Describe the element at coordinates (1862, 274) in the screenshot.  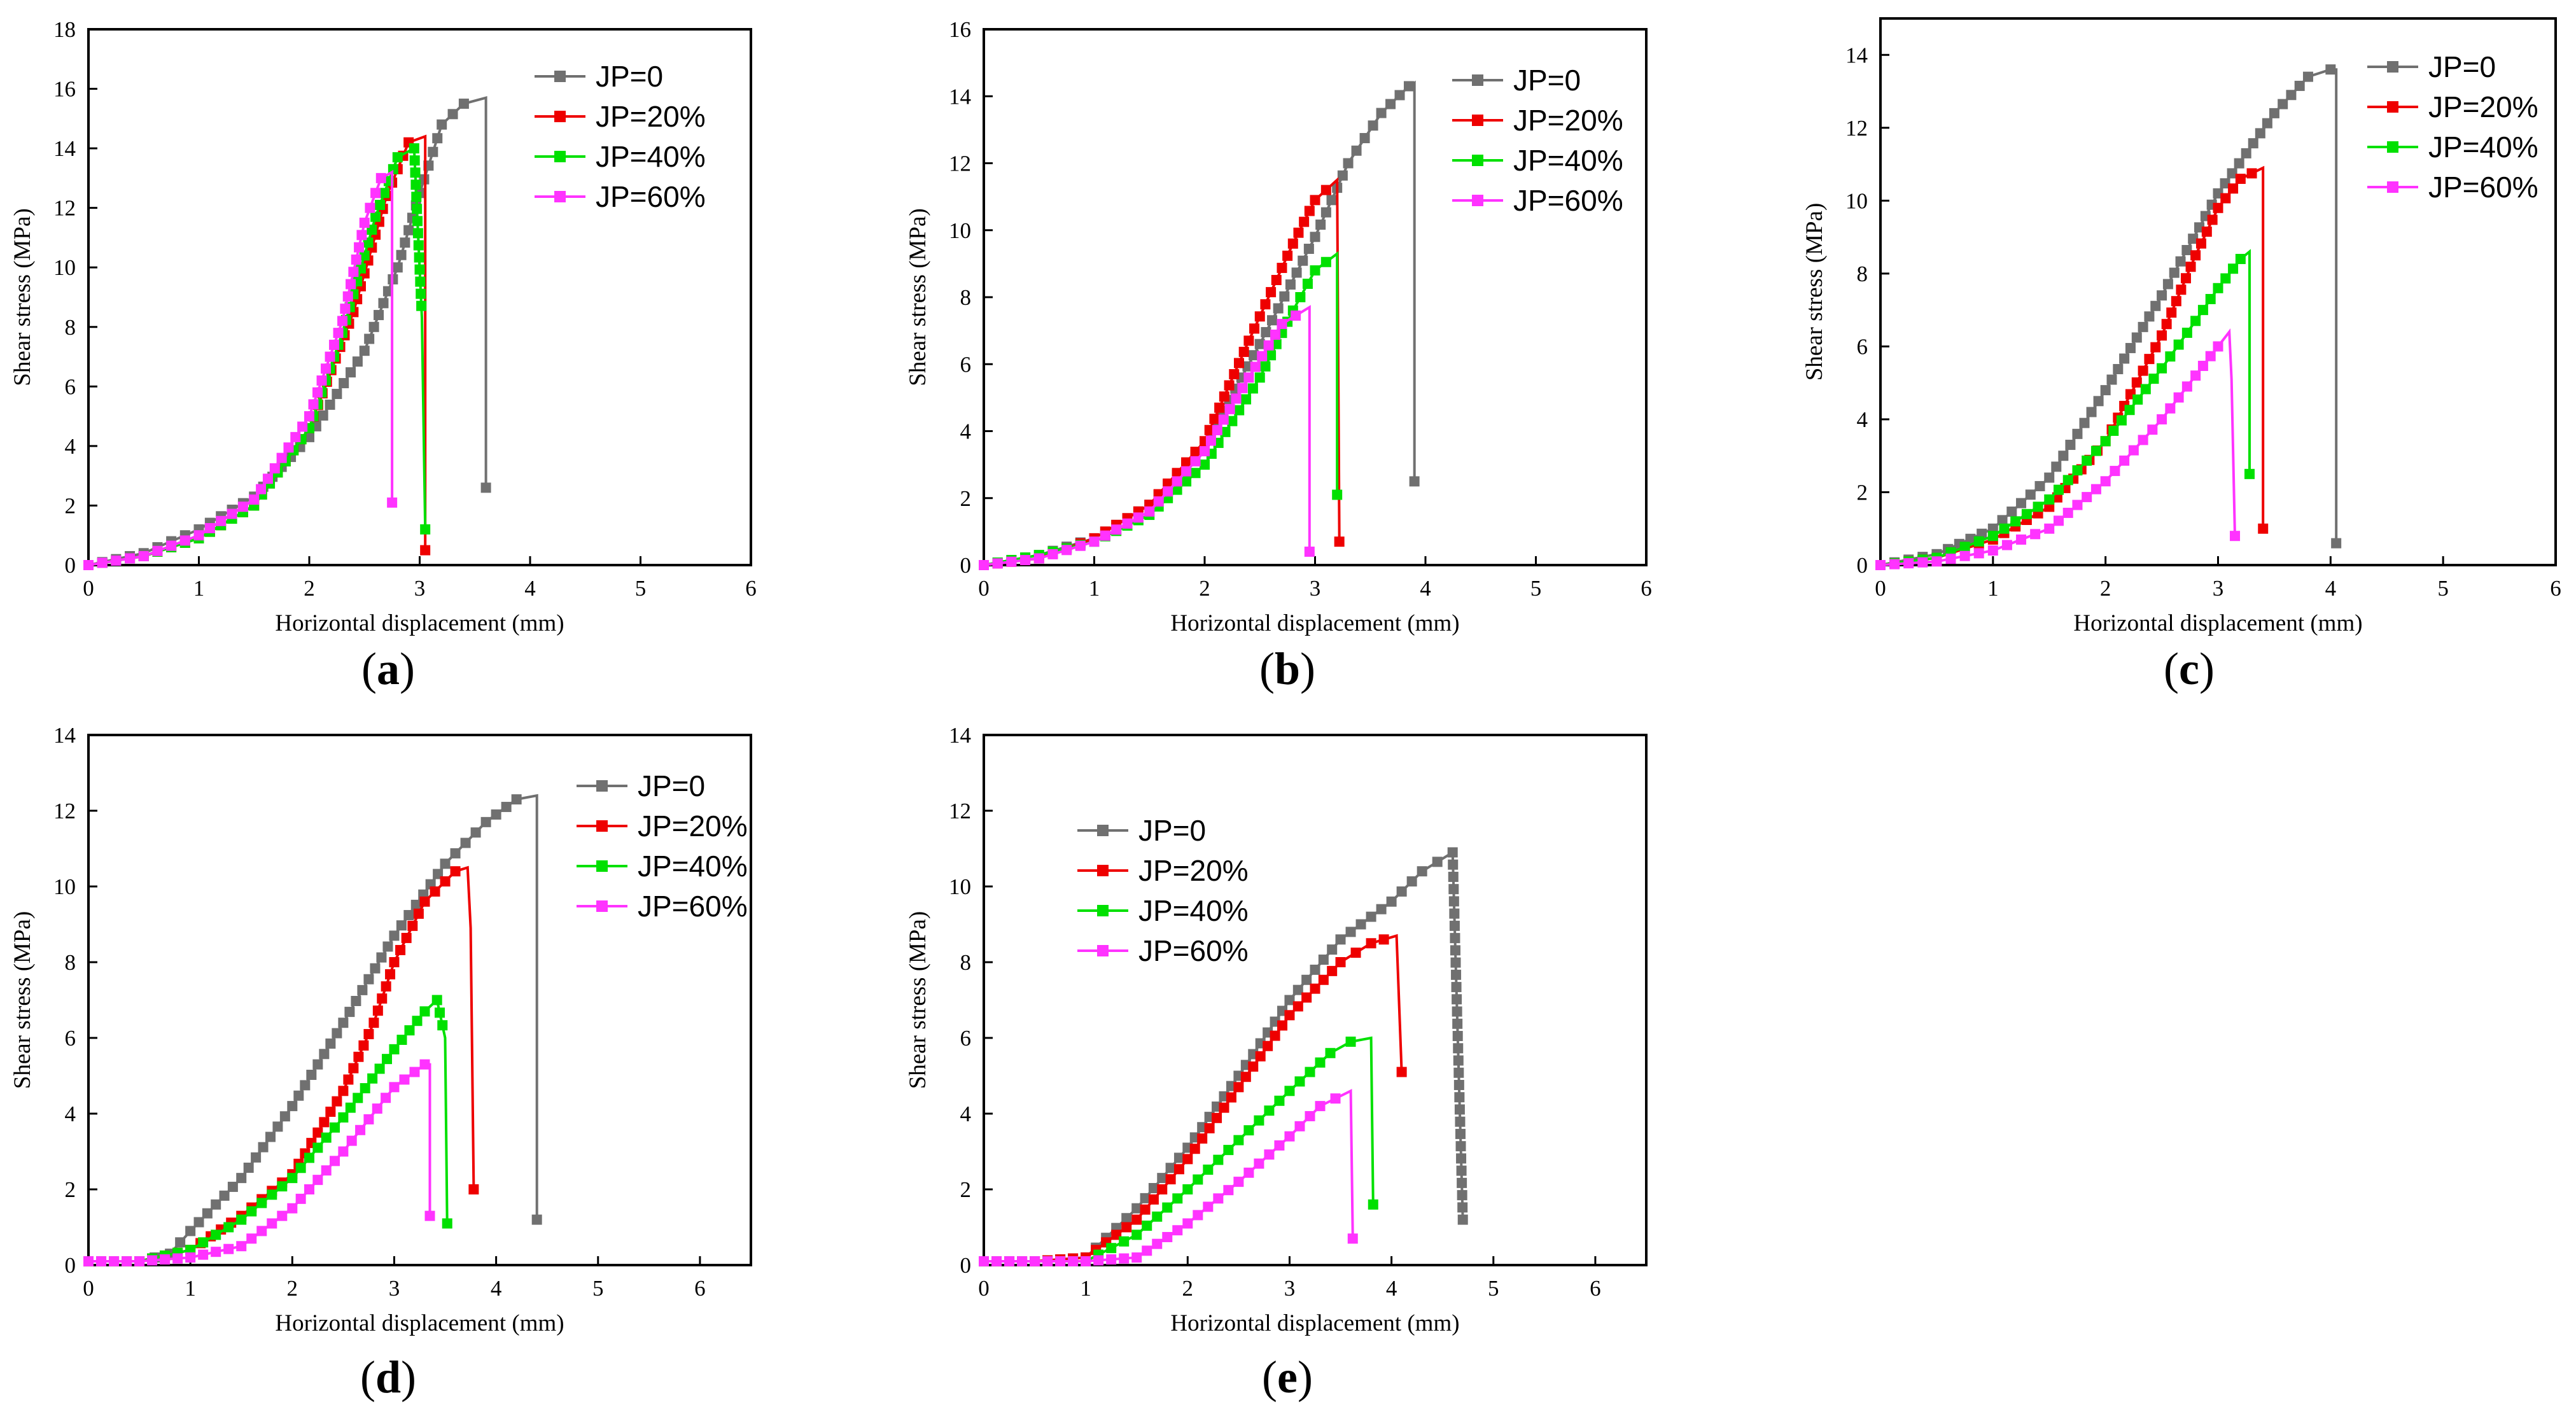
I see `y-tick-label: 8` at that location.